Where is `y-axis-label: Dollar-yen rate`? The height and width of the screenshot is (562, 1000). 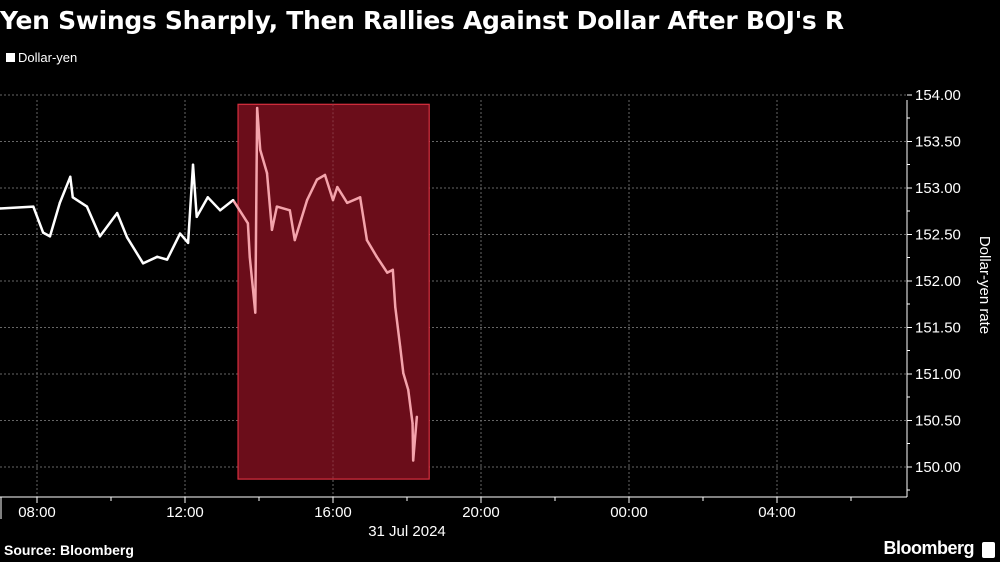
y-axis-label: Dollar-yen rate is located at coordinates (984, 285).